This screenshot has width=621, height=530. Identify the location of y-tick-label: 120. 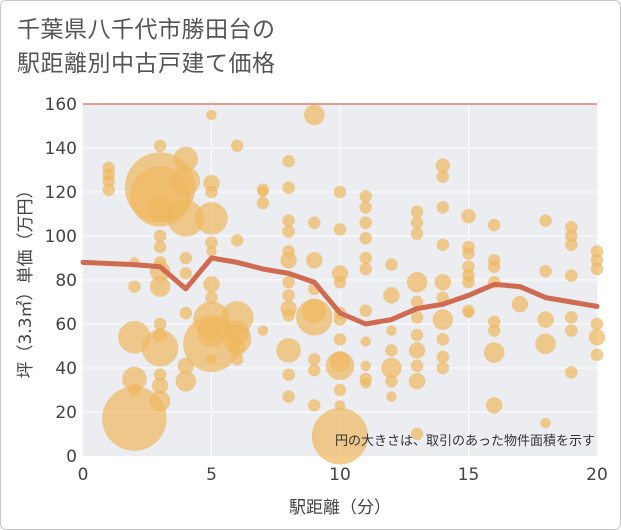
(61, 193).